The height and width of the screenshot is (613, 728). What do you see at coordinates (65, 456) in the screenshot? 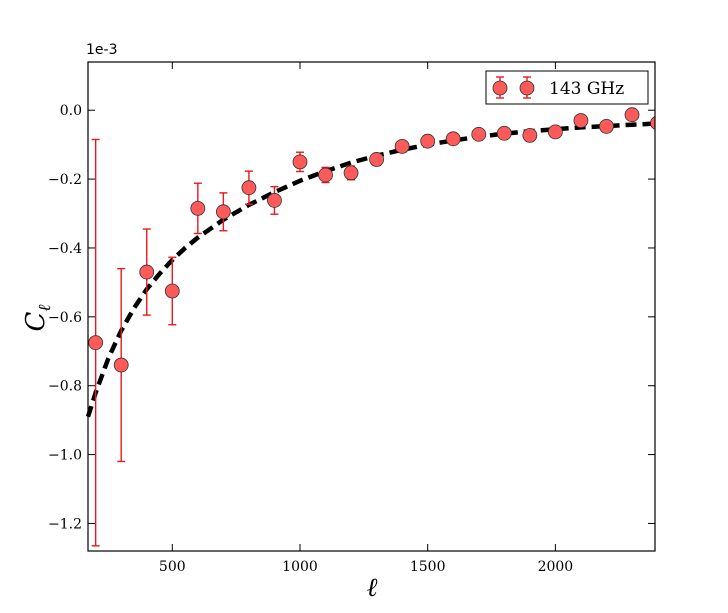
I see `y-tick-label: −1.0` at bounding box center [65, 456].